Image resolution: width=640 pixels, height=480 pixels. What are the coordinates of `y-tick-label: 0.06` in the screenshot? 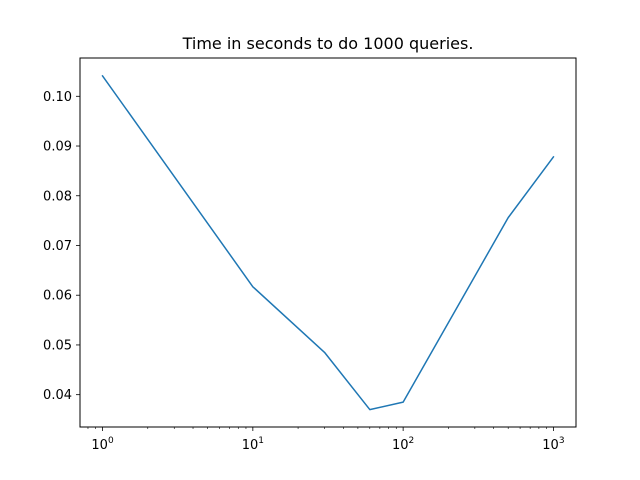 It's located at (57, 296).